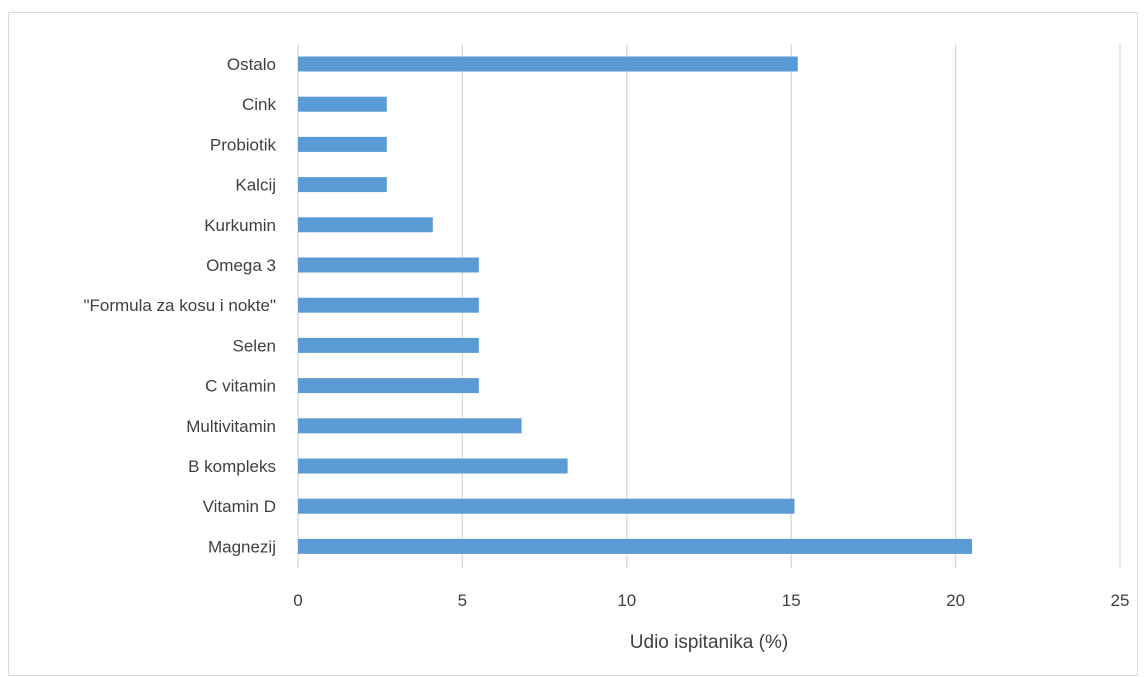  Describe the element at coordinates (241, 265) in the screenshot. I see `category-label: Omega 3` at that location.